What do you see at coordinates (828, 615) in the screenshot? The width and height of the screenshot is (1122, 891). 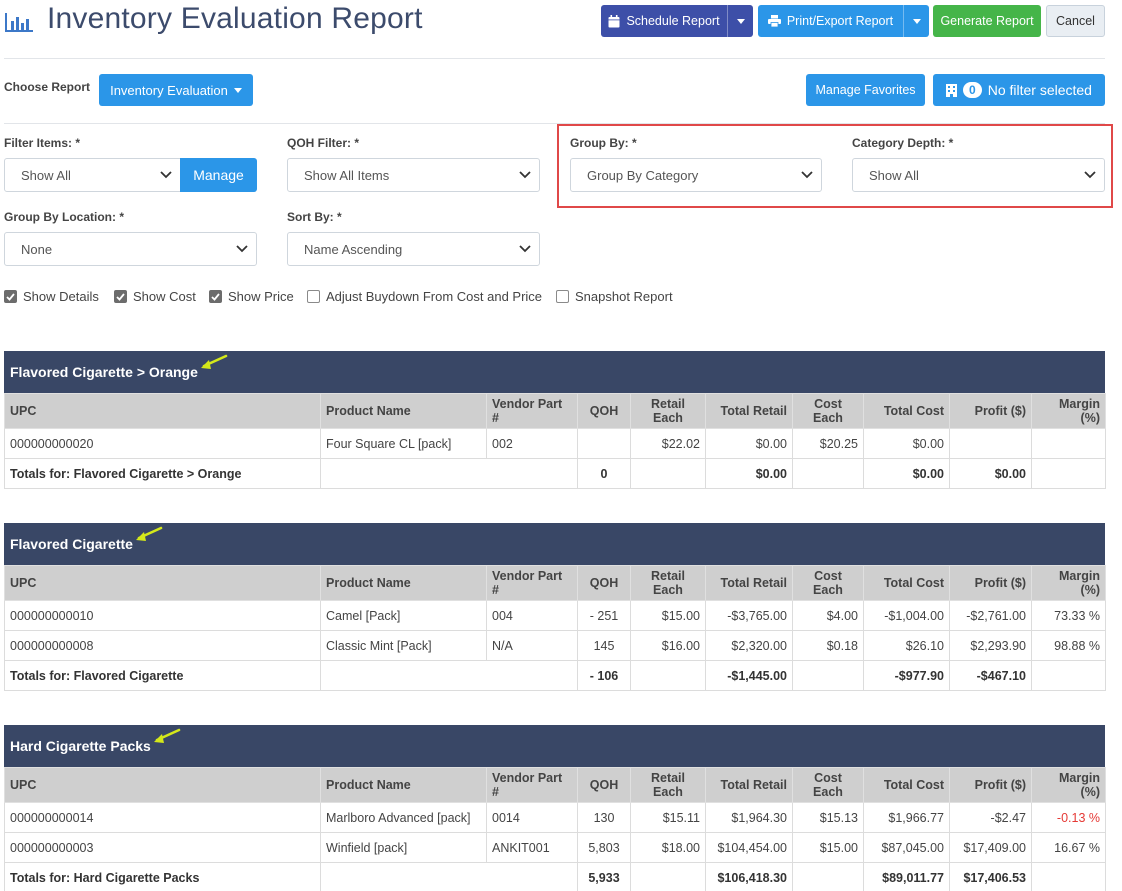 I see `cell-cost-each: $4.00` at bounding box center [828, 615].